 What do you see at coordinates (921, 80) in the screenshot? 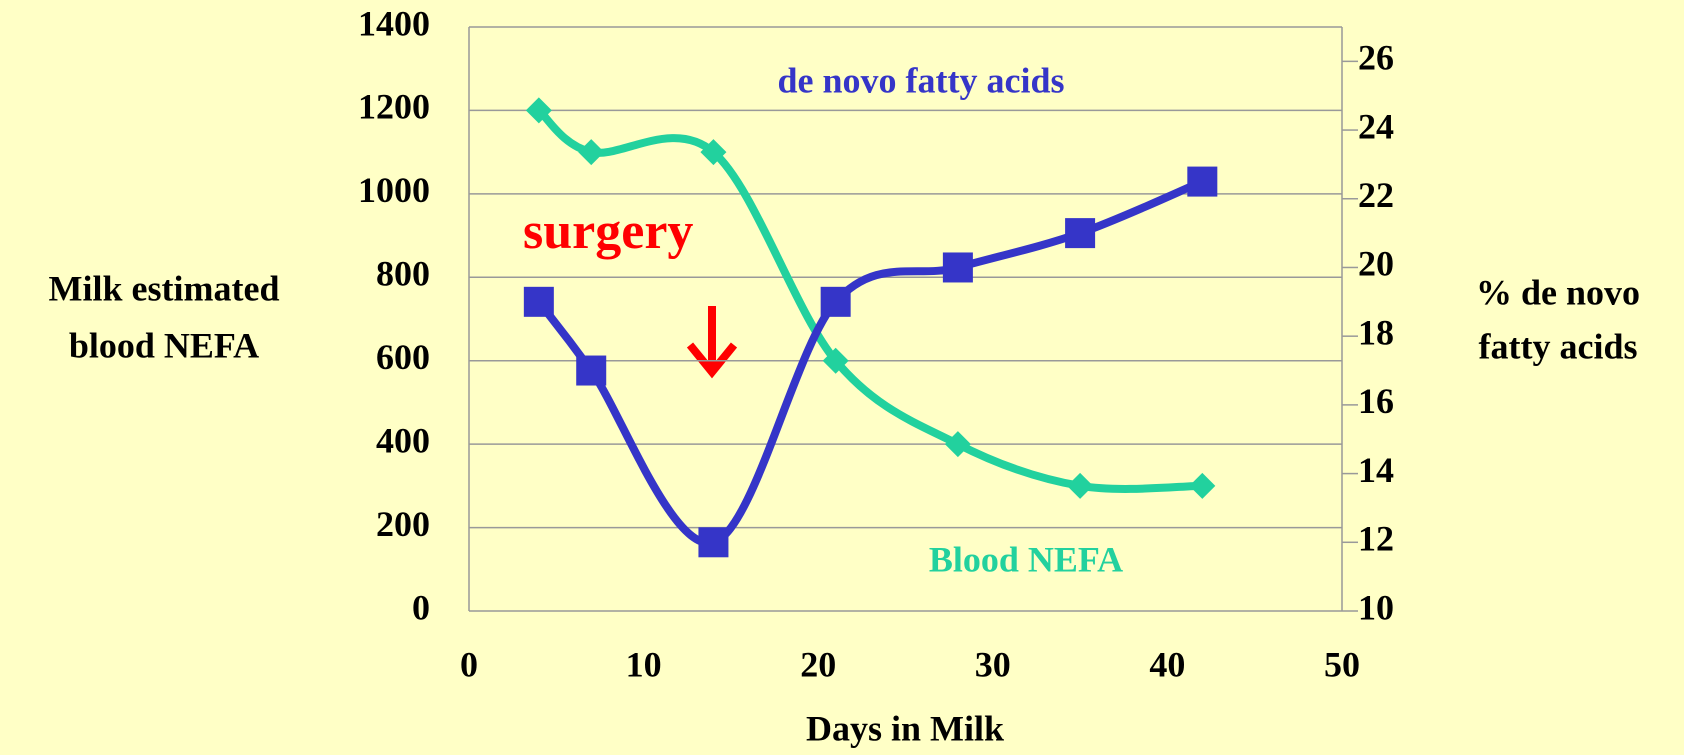
I see `series-label: de novo fatty acids` at bounding box center [921, 80].